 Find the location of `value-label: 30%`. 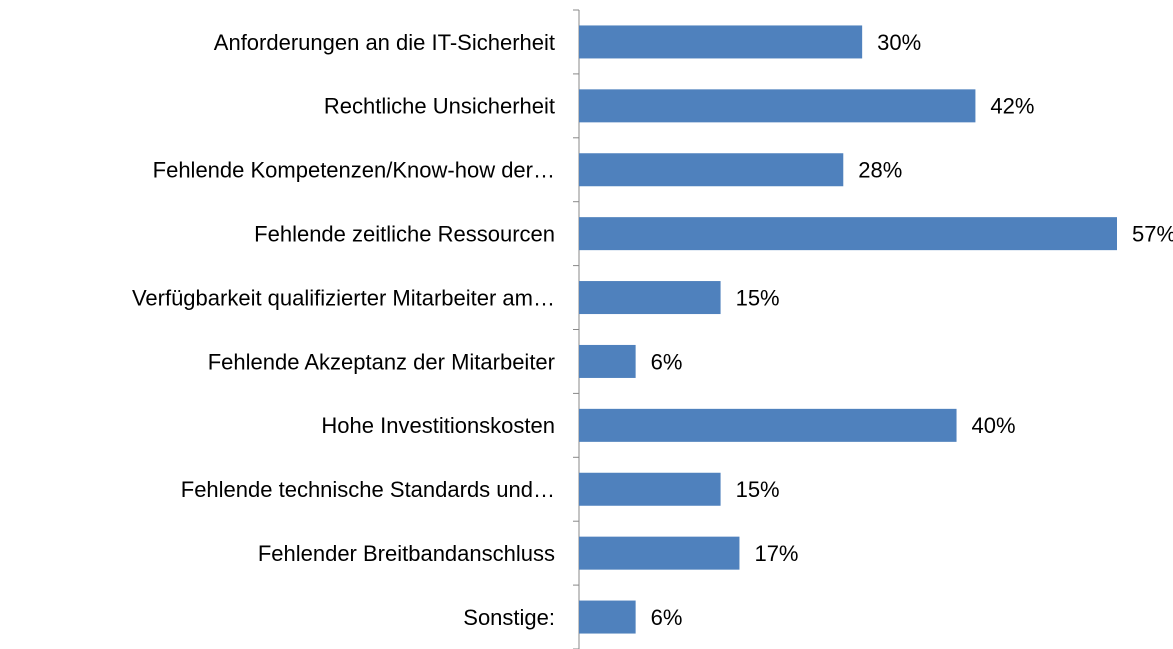

value-label: 30% is located at coordinates (899, 42).